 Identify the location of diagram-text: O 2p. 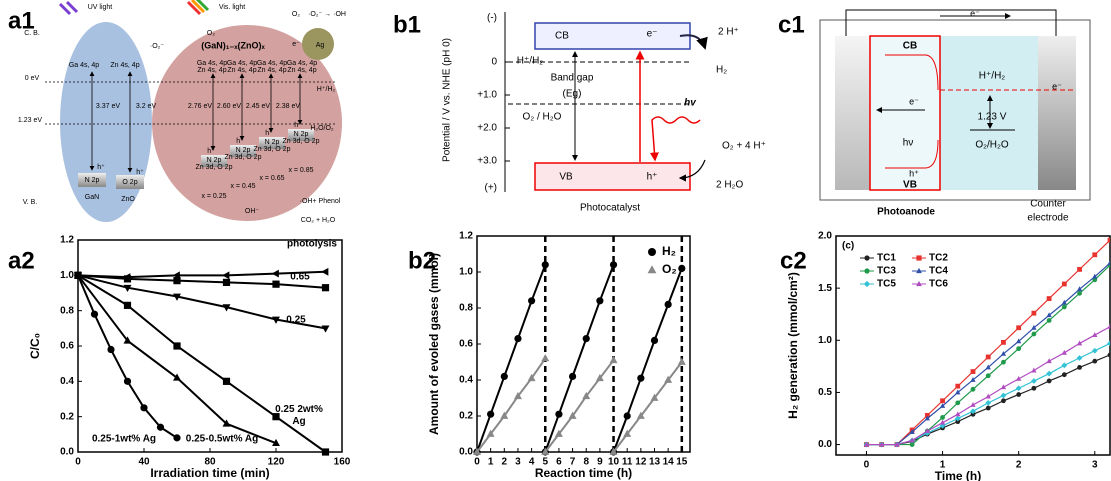
(129, 182).